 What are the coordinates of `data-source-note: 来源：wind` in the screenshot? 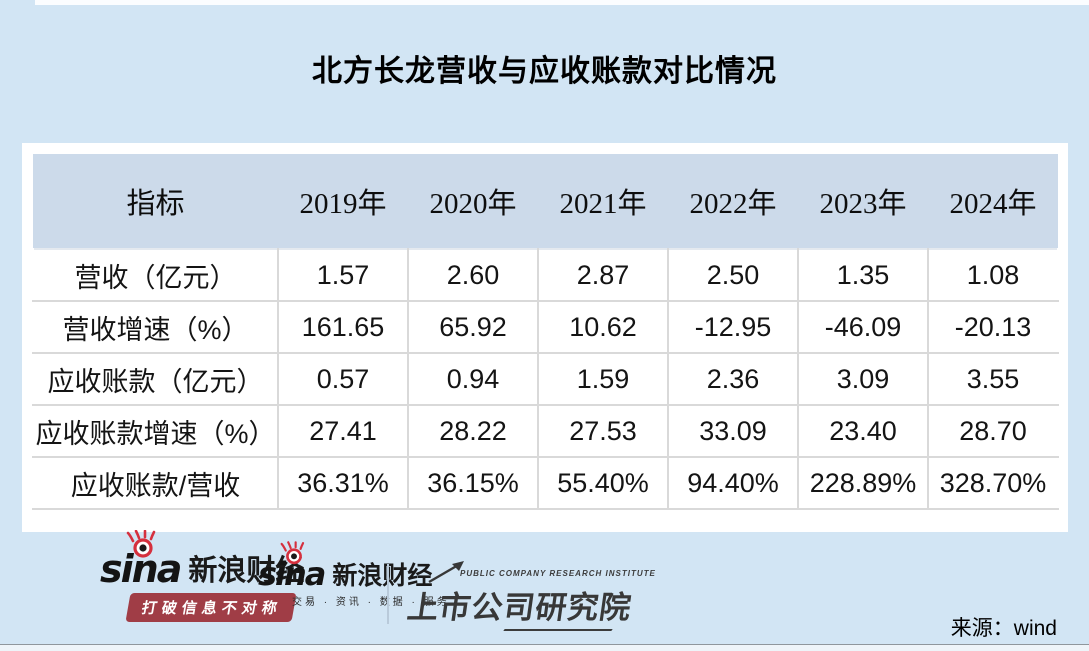 It's located at (1003, 628).